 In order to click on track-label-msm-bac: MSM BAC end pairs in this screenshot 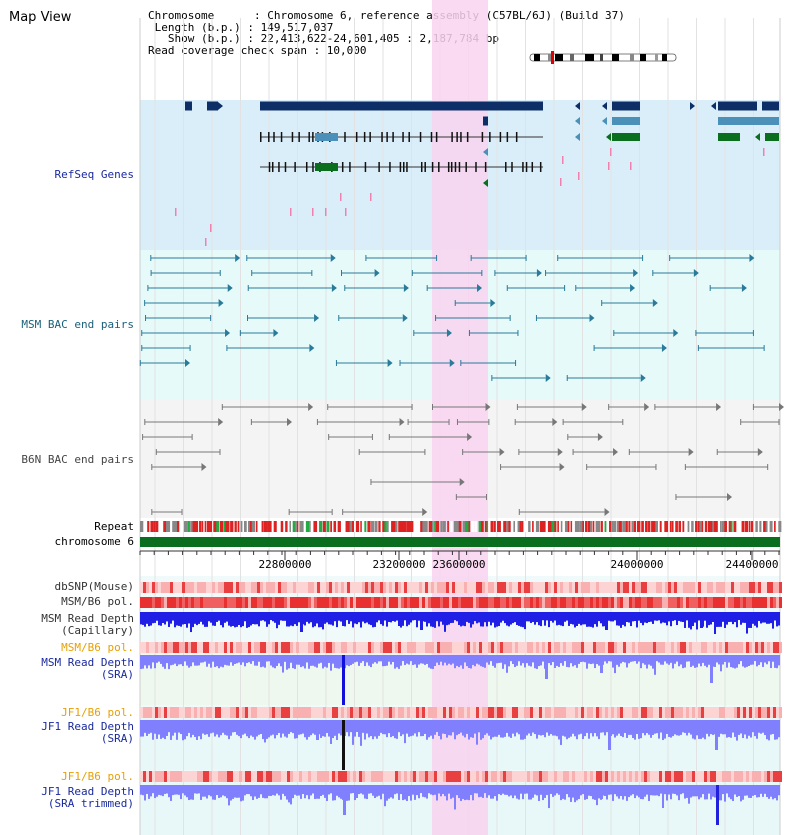, I will do `click(77, 324)`.